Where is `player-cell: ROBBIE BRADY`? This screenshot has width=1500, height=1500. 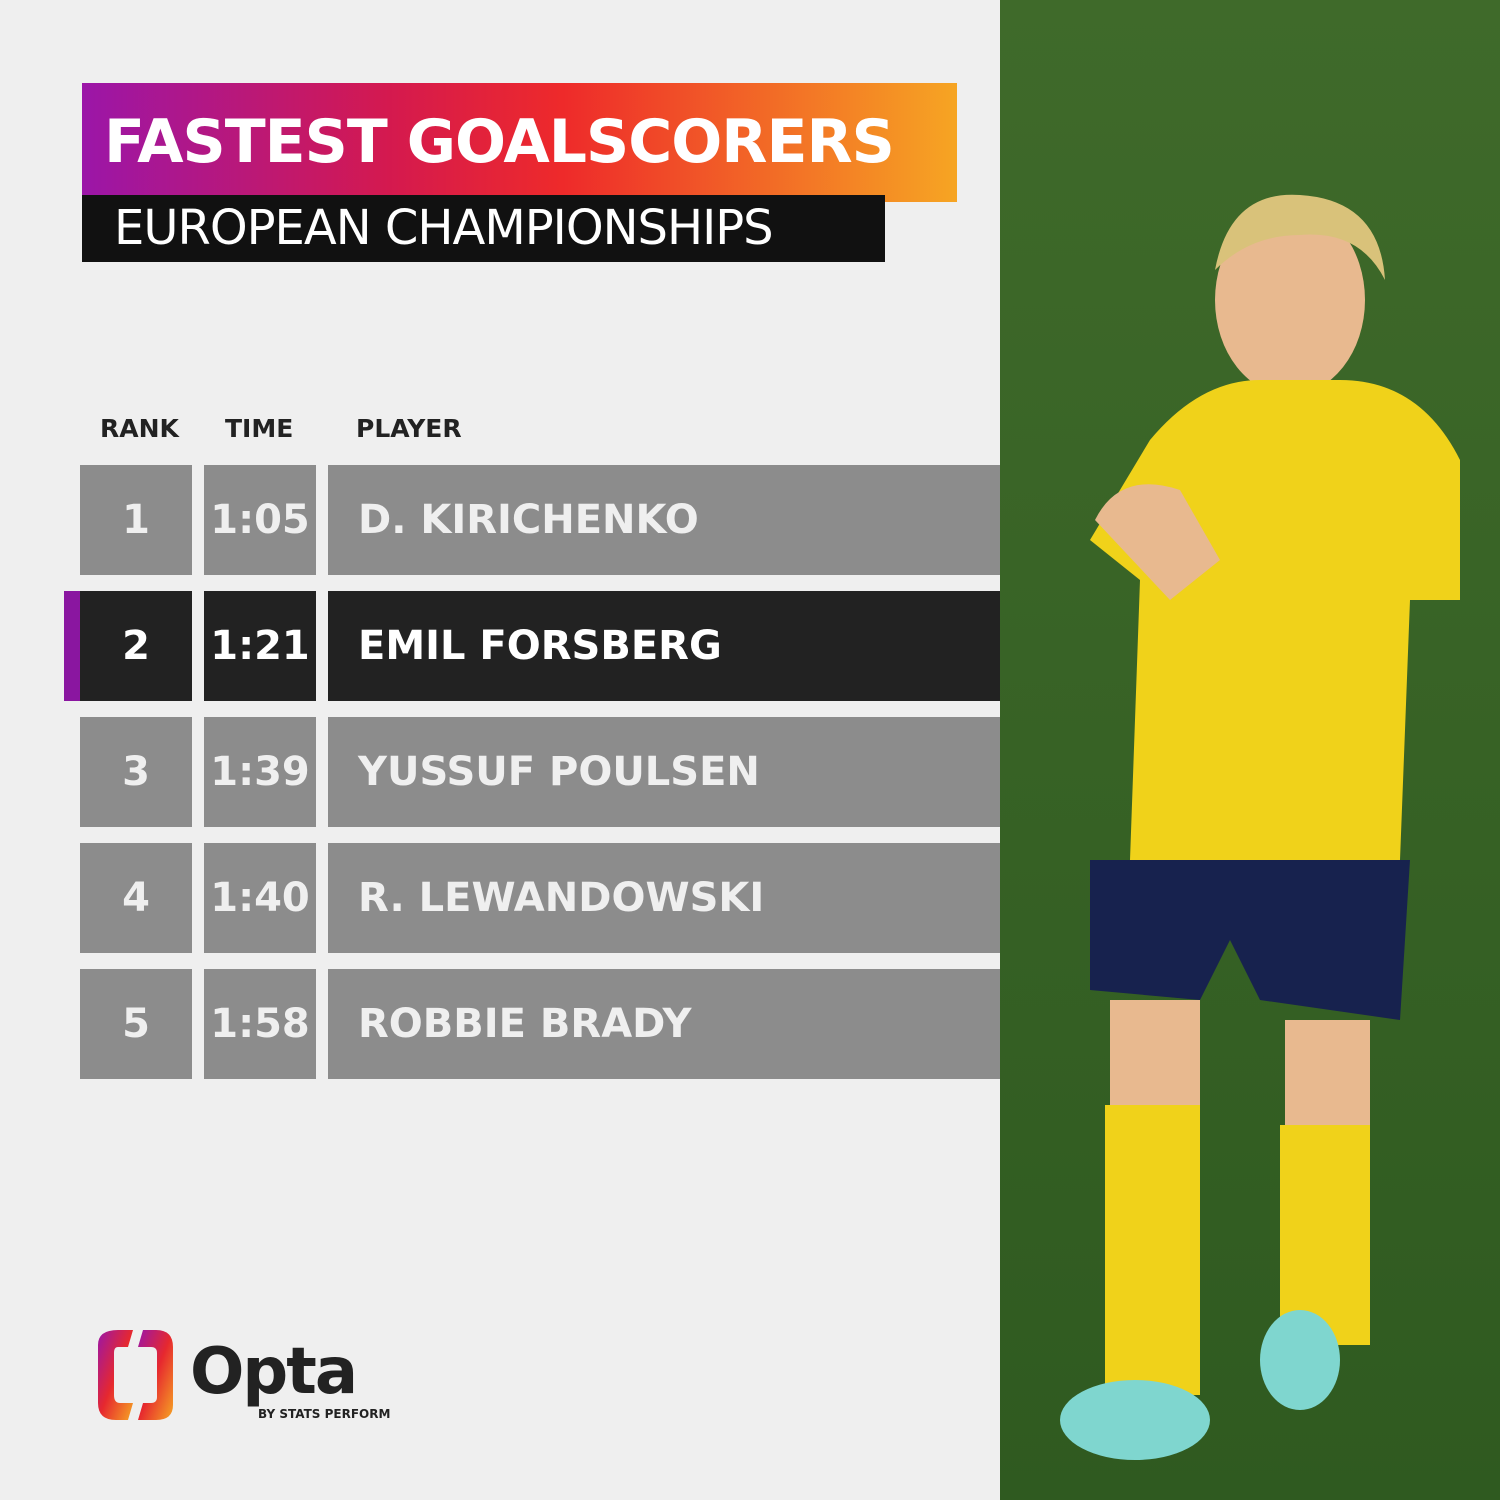
player-cell: ROBBIE BRADY is located at coordinates (664, 1024).